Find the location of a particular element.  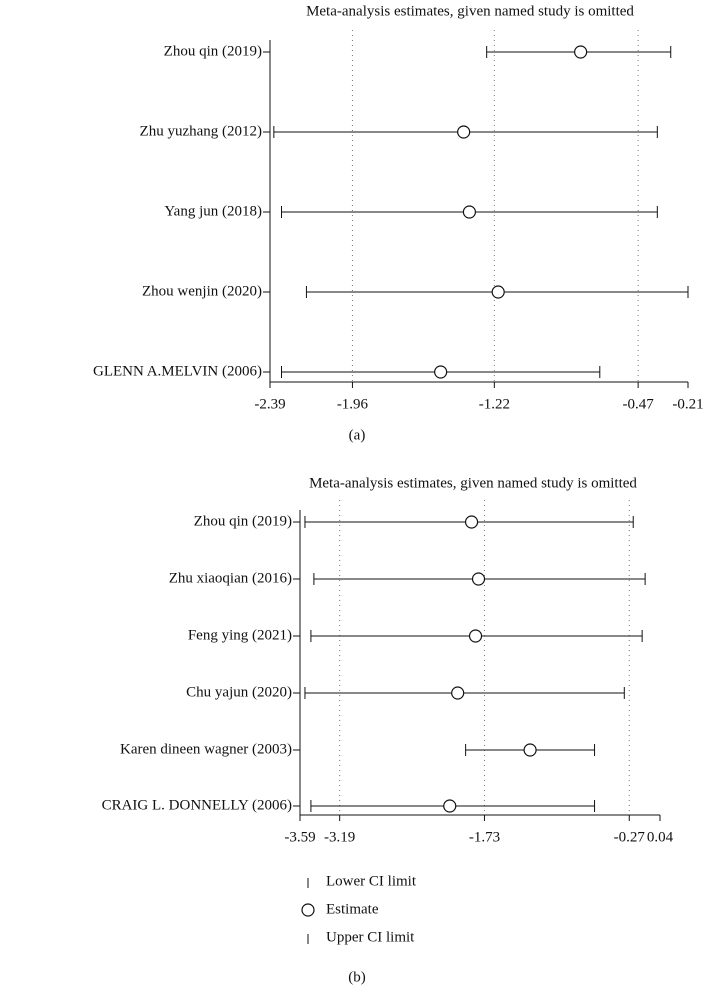

legend-label: Lower CI limit is located at coordinates (371, 881).